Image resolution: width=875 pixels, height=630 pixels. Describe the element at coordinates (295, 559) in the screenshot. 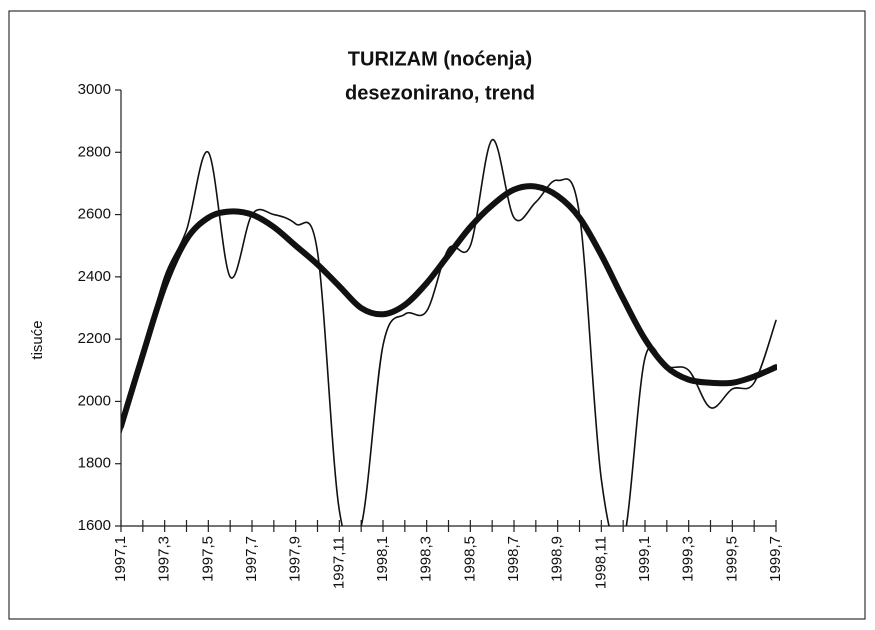

I see `x-tick-label: 1997,9` at that location.